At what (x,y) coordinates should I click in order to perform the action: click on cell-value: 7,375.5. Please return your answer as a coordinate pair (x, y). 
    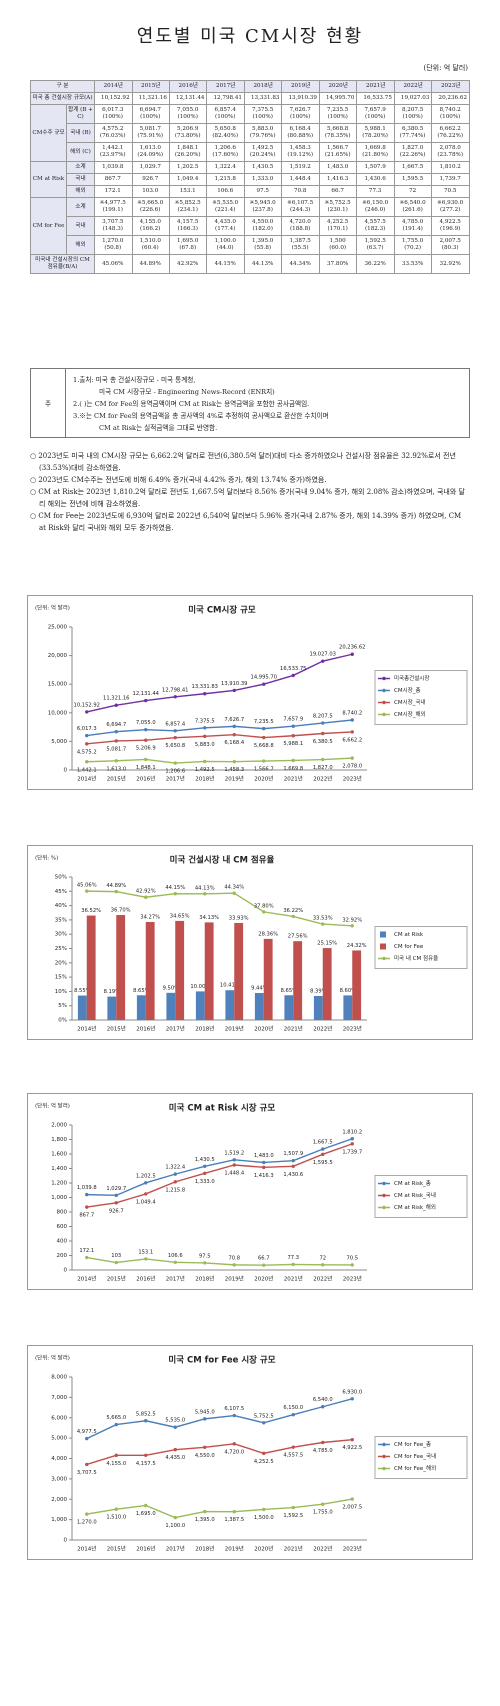
    Looking at the image, I should click on (263, 110).